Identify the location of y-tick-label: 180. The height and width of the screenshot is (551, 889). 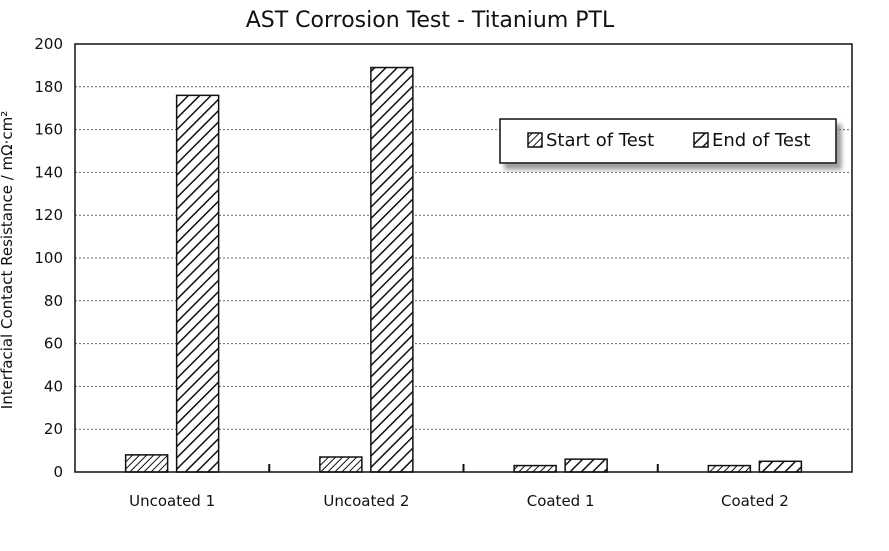
(48, 87).